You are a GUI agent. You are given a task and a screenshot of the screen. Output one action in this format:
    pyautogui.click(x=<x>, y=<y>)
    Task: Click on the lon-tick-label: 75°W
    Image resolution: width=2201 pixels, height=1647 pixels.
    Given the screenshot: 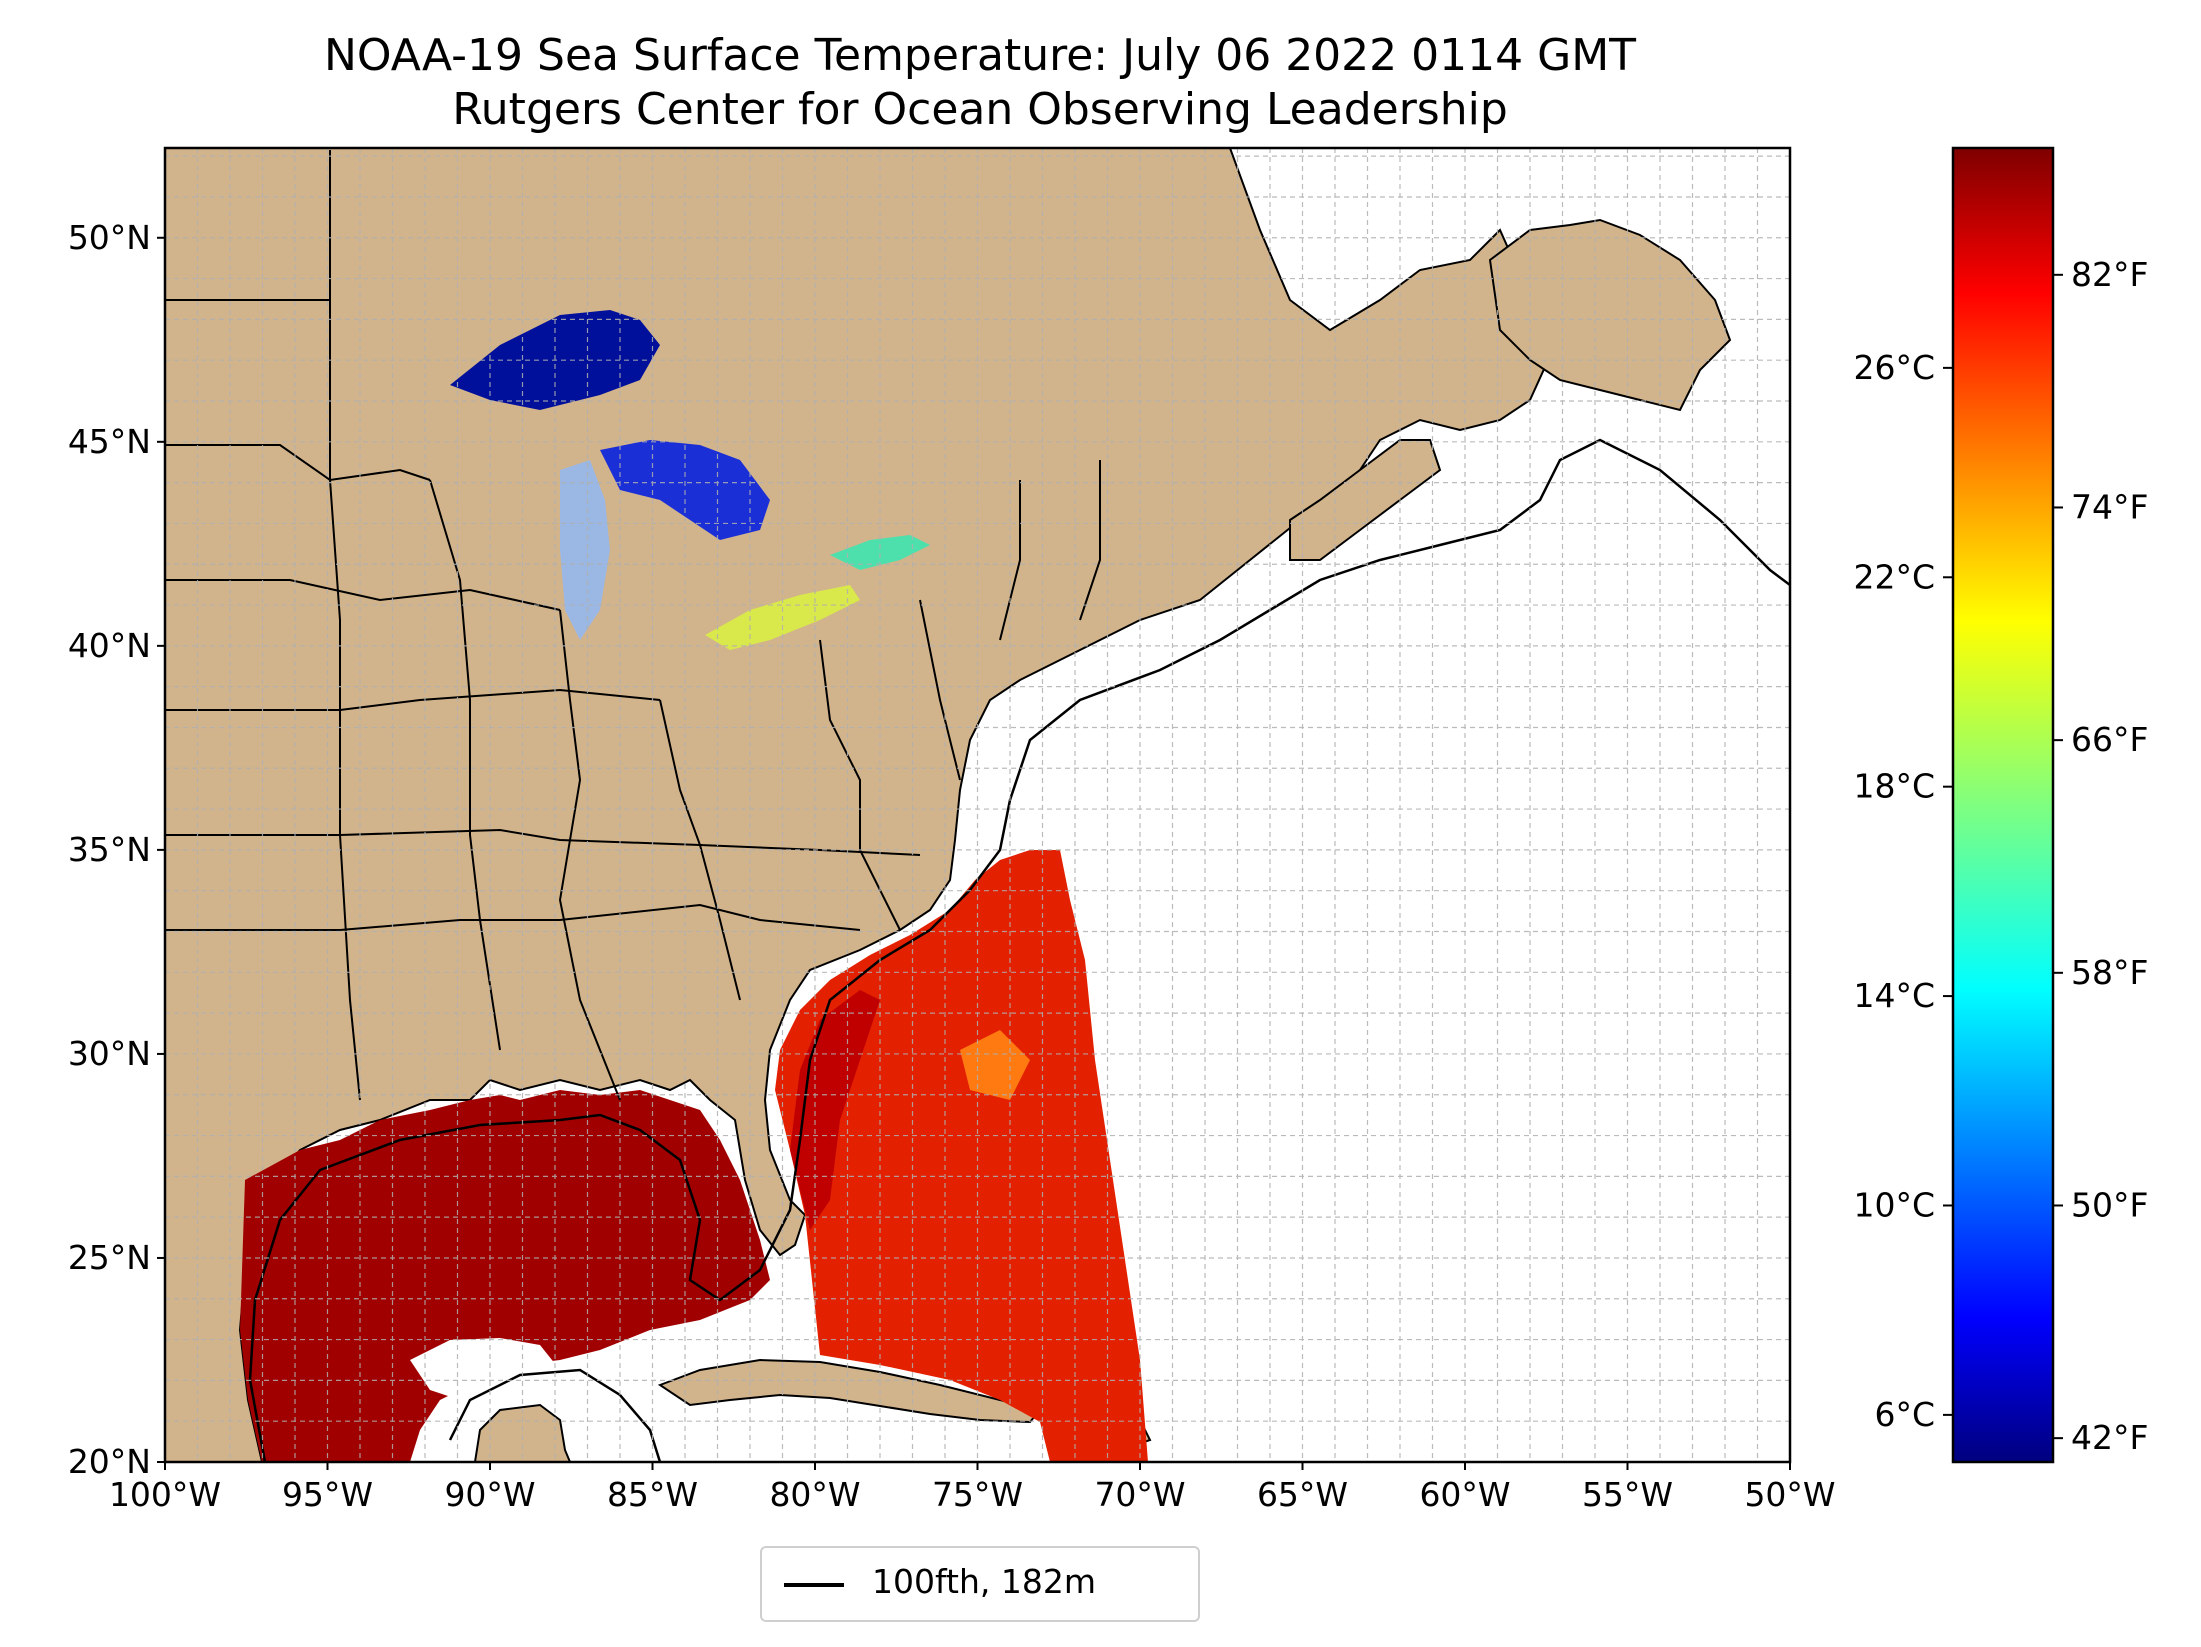 What is the action you would take?
    pyautogui.click(x=977, y=1494)
    